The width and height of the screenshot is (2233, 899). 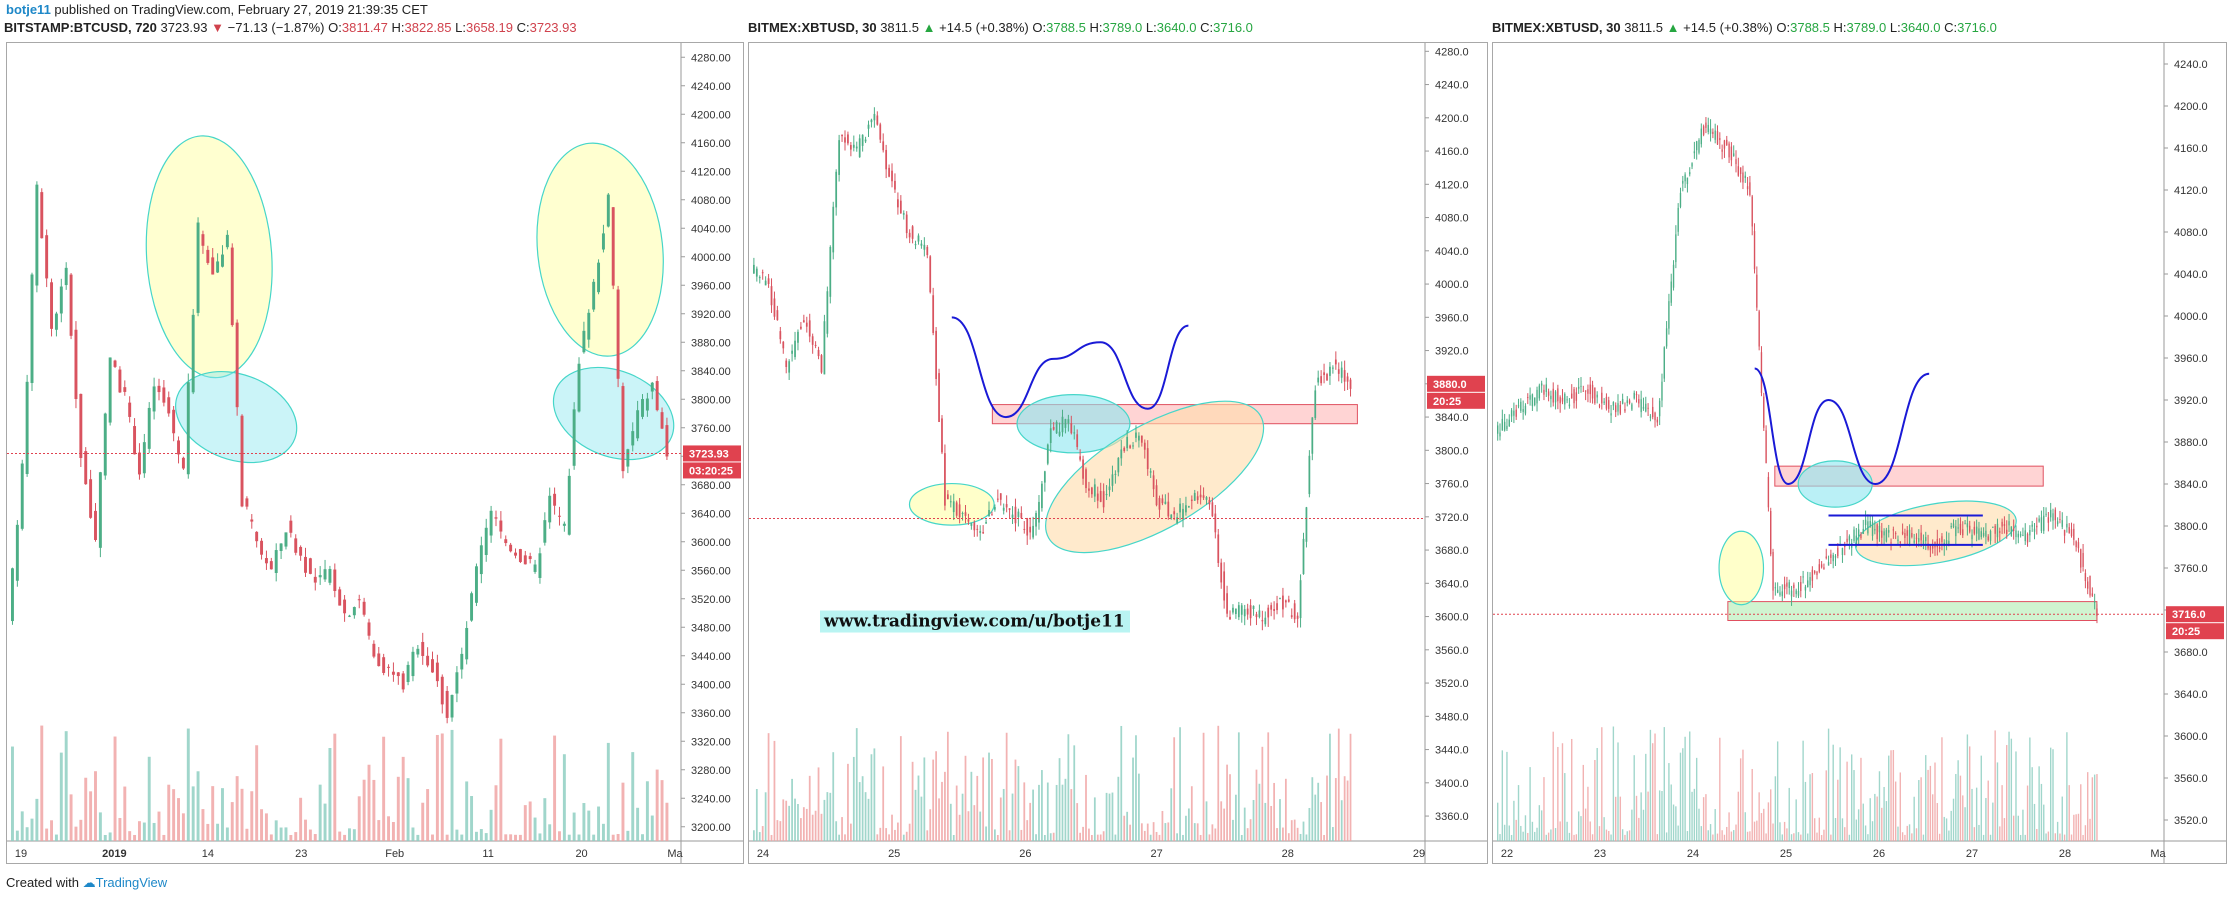 I want to click on chart1-o: 3811.47, so click(x=364, y=27).